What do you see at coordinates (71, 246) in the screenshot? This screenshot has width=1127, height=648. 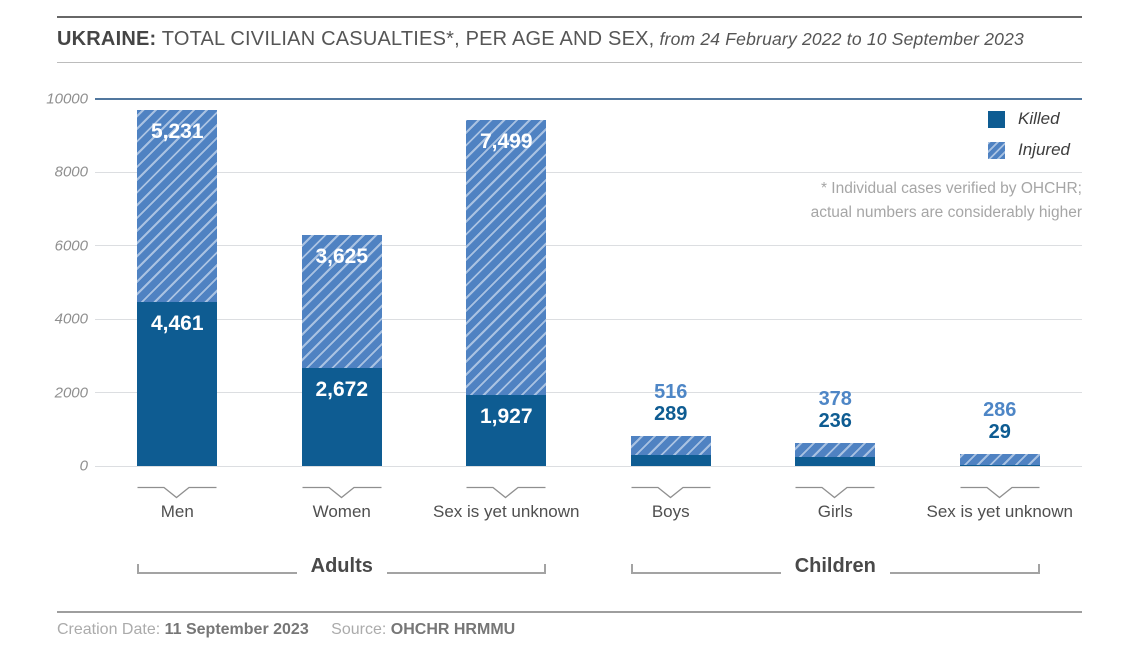 I see `y-axis-tick-label: 6000` at bounding box center [71, 246].